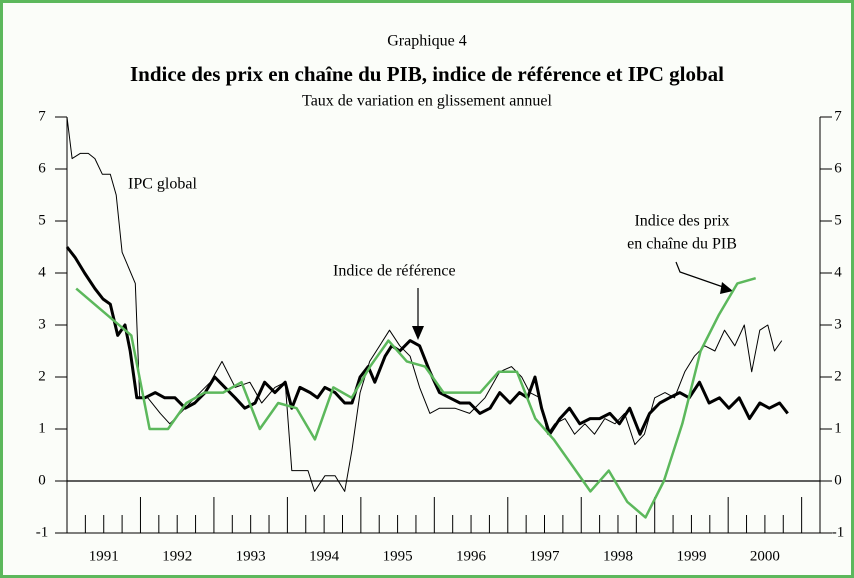 Image resolution: width=854 pixels, height=578 pixels. What do you see at coordinates (104, 556) in the screenshot?
I see `x-tick-label: 1991` at bounding box center [104, 556].